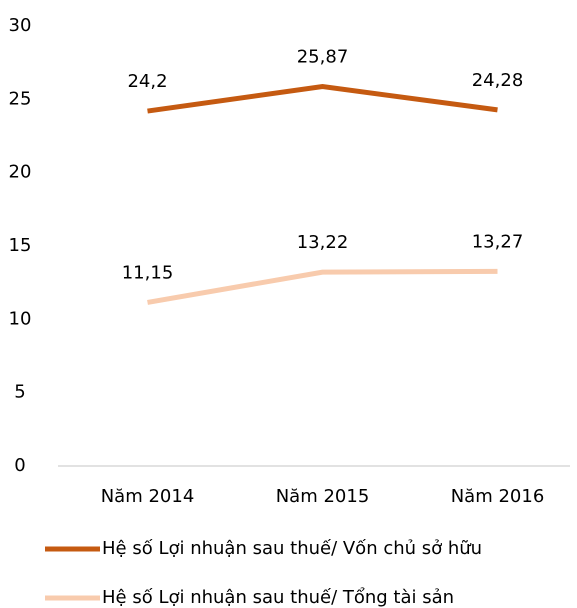 The height and width of the screenshot is (608, 577). Describe the element at coordinates (19, 465) in the screenshot. I see `y-tick-label: 0` at that location.